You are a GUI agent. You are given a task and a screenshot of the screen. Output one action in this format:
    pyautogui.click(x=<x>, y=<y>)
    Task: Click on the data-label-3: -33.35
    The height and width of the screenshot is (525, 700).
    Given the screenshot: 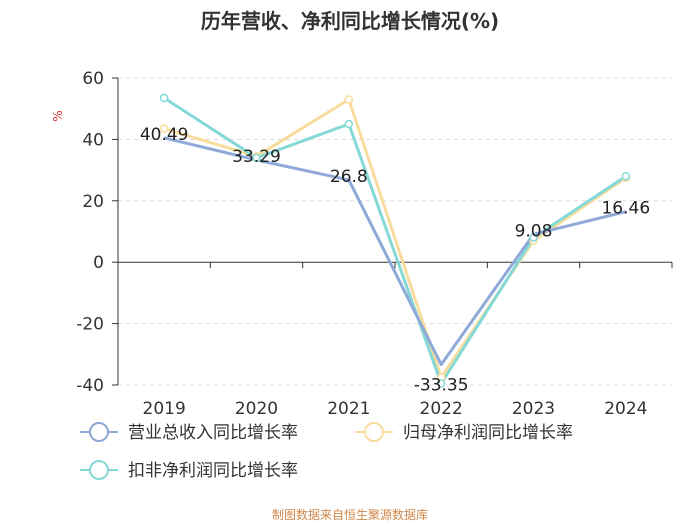 What is the action you would take?
    pyautogui.click(x=441, y=386)
    